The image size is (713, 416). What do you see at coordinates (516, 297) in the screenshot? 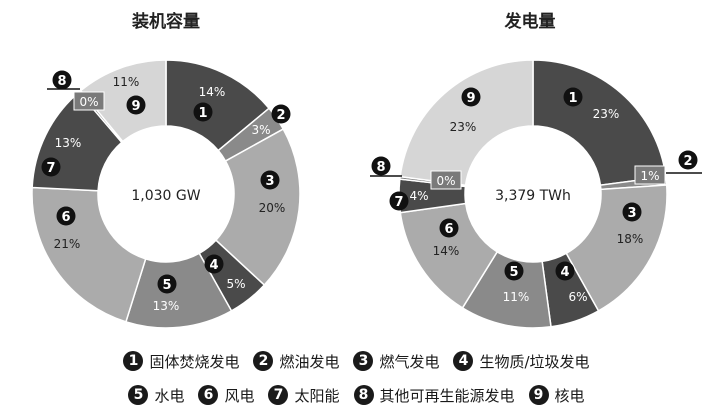
I see `pct-label-5: 11%` at bounding box center [516, 297].